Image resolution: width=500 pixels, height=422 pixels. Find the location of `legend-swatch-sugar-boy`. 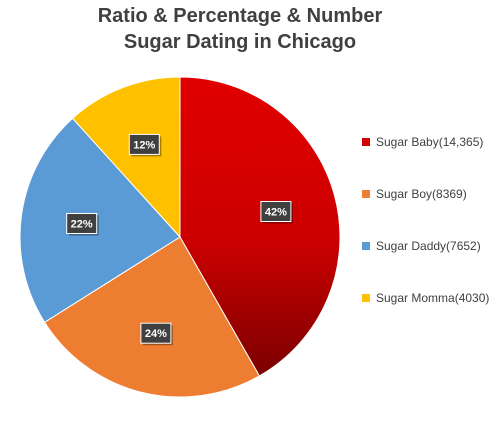

legend-swatch-sugar-boy is located at coordinates (366, 194).